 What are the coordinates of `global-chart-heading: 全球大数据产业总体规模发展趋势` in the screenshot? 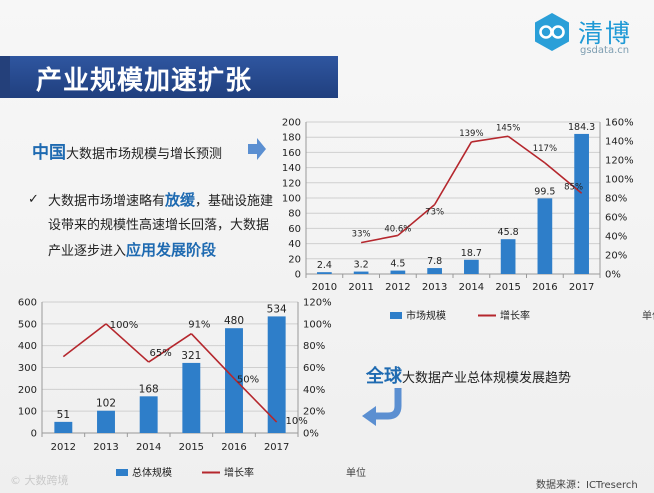 It's located at (468, 375).